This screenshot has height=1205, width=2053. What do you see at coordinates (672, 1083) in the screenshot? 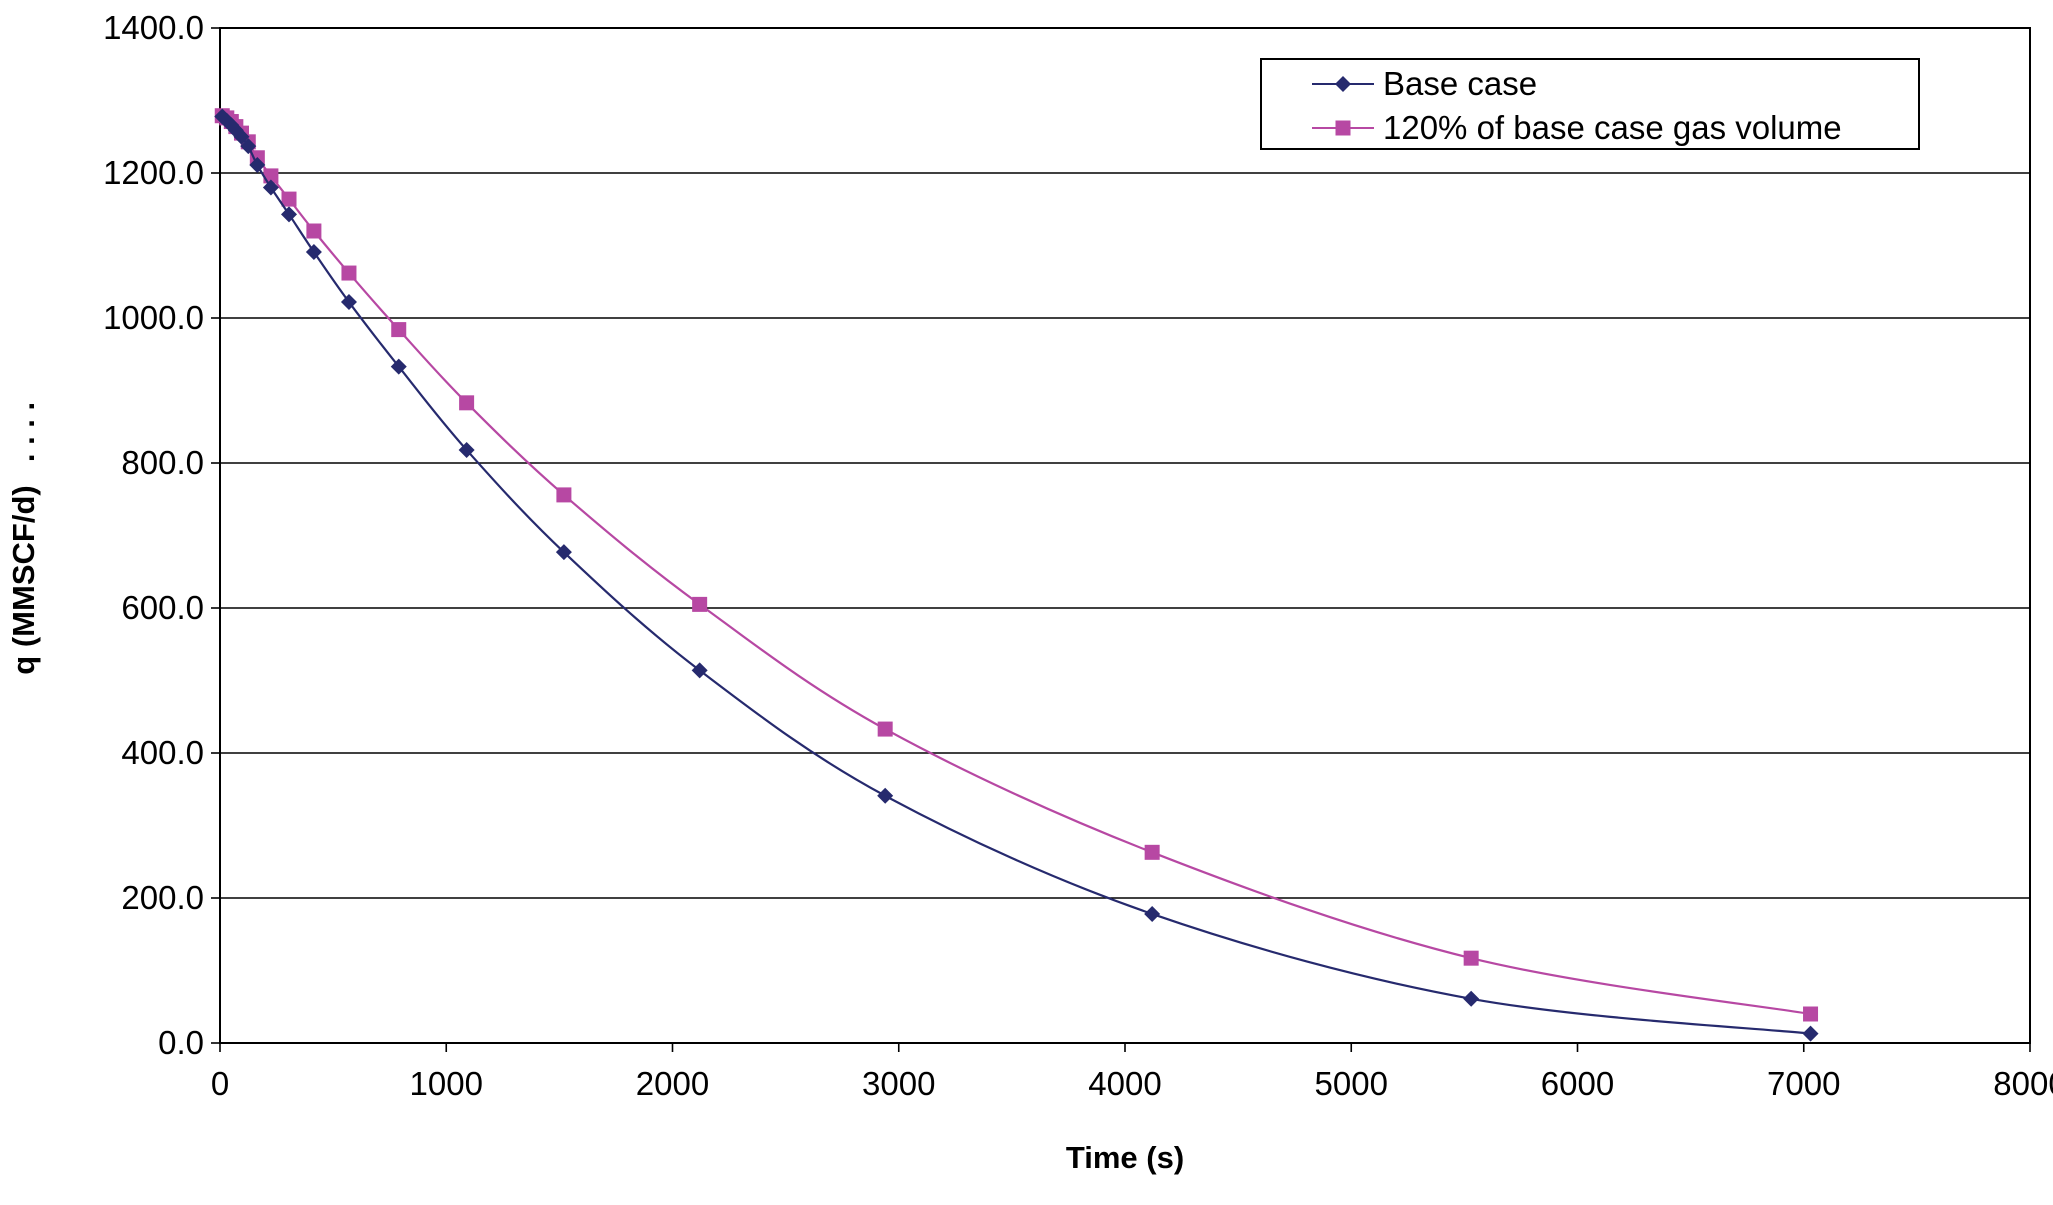
I see `x-tick-label: 2000` at bounding box center [672, 1083].